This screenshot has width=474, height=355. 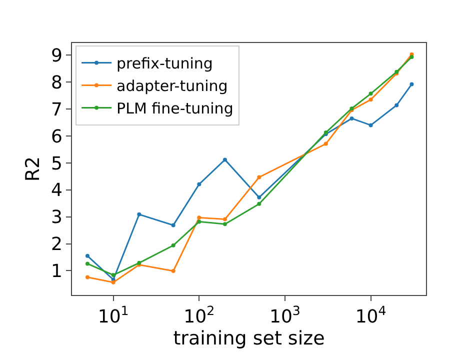 What do you see at coordinates (285, 315) in the screenshot?
I see `x-tick-label: 10$^{3}$` at bounding box center [285, 315].